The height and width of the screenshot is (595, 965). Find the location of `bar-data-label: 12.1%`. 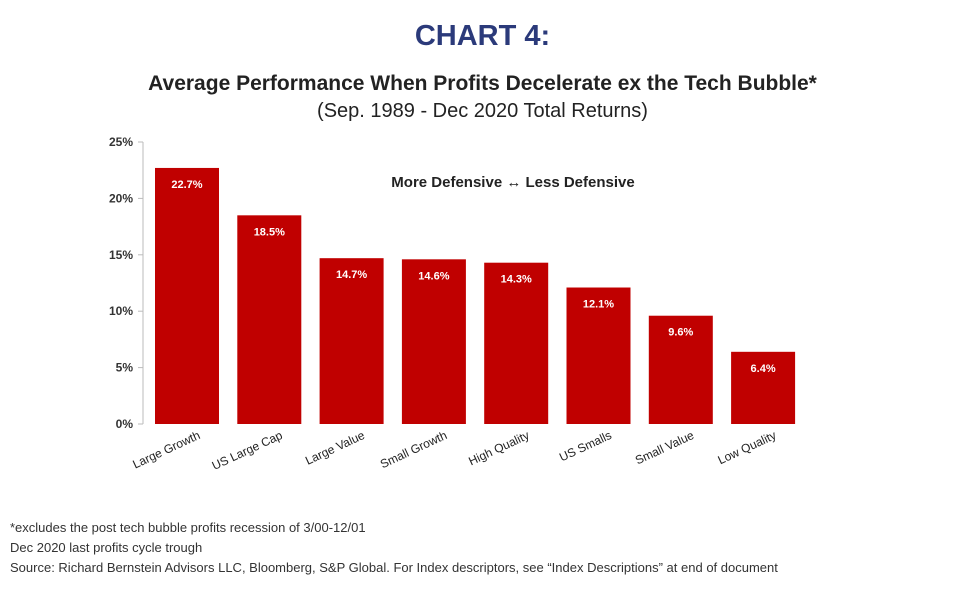

bar-data-label: 12.1% is located at coordinates (598, 305).